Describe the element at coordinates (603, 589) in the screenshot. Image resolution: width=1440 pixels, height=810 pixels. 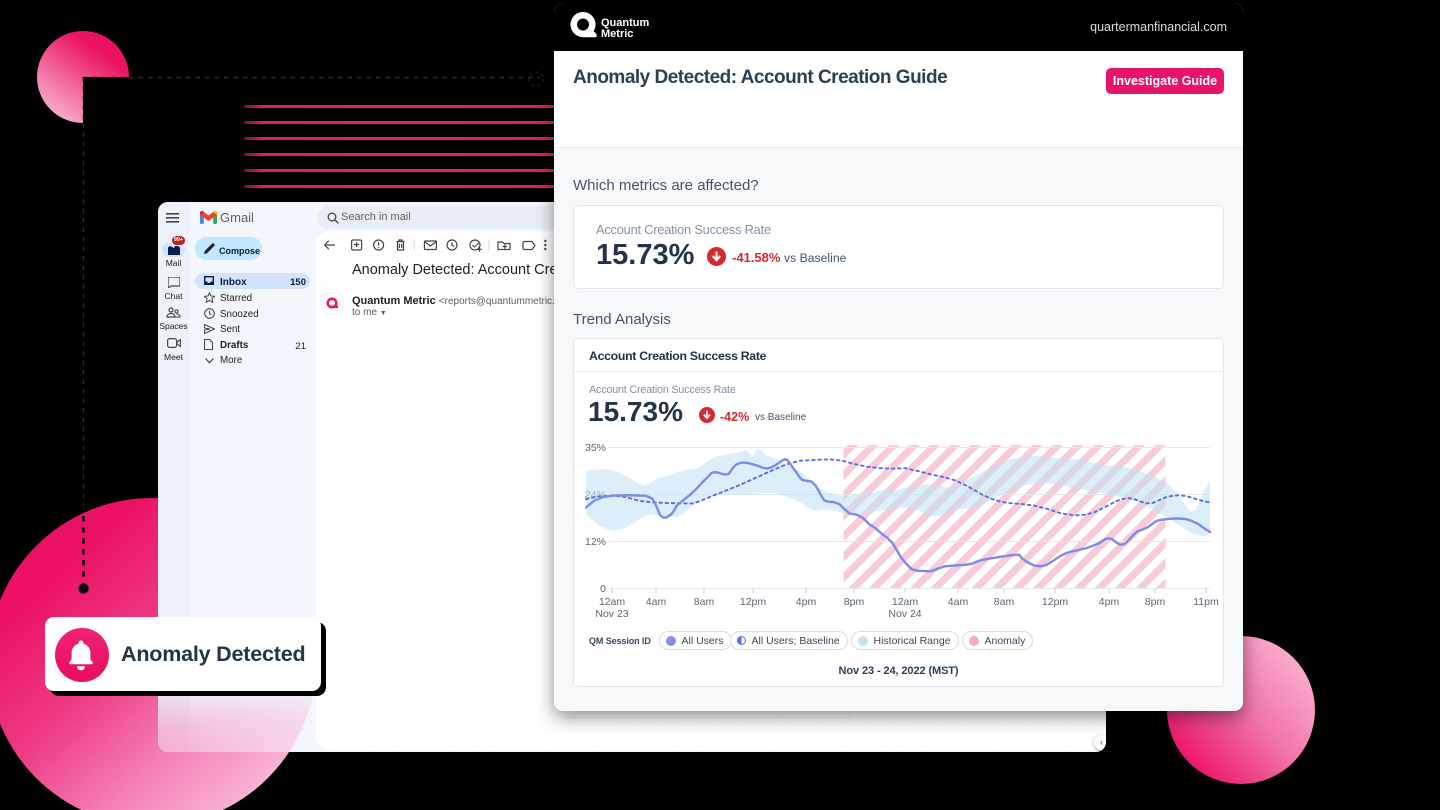
I see `svg-text: 0` at that location.